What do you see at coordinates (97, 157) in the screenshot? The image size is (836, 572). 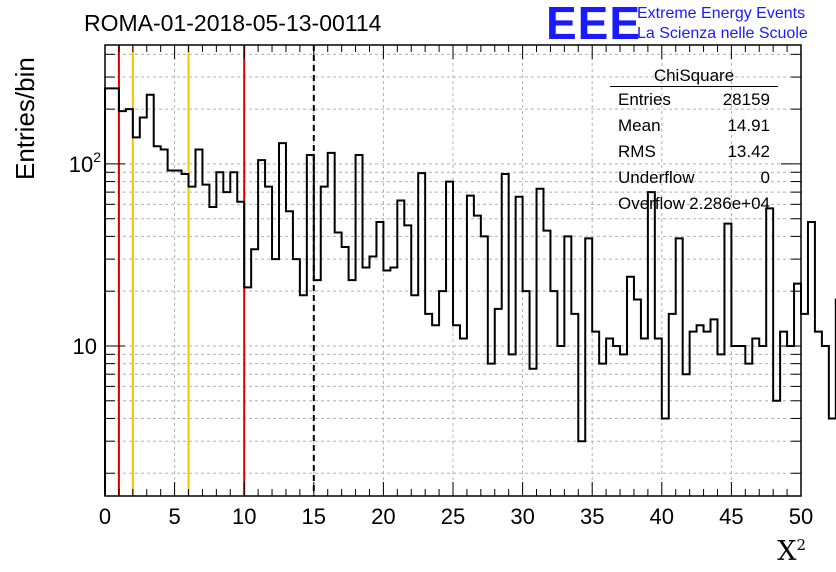 I see `y-tick-label-exponent: 2` at bounding box center [97, 157].